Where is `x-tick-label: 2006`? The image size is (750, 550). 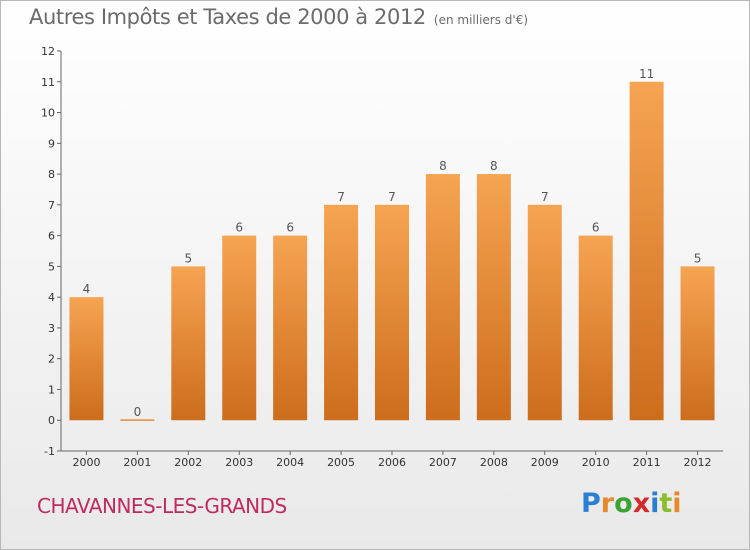 x-tick-label: 2006 is located at coordinates (392, 462).